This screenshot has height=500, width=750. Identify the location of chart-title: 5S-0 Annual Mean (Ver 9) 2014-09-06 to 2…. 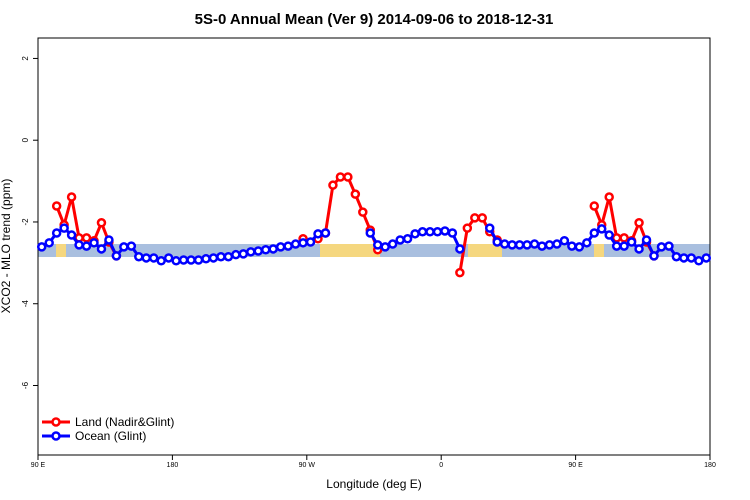
(374, 19).